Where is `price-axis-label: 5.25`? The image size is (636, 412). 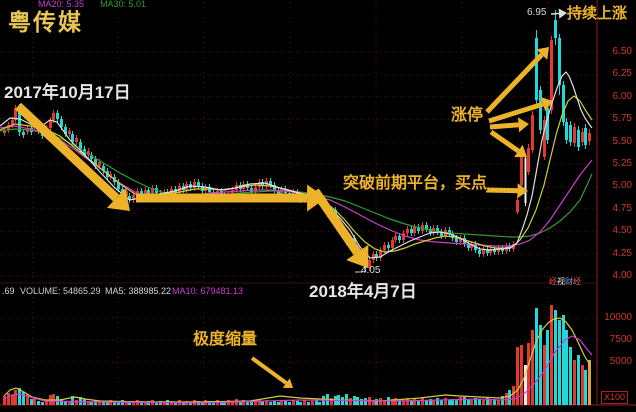 price-axis-label: 5.25 is located at coordinates (622, 163).